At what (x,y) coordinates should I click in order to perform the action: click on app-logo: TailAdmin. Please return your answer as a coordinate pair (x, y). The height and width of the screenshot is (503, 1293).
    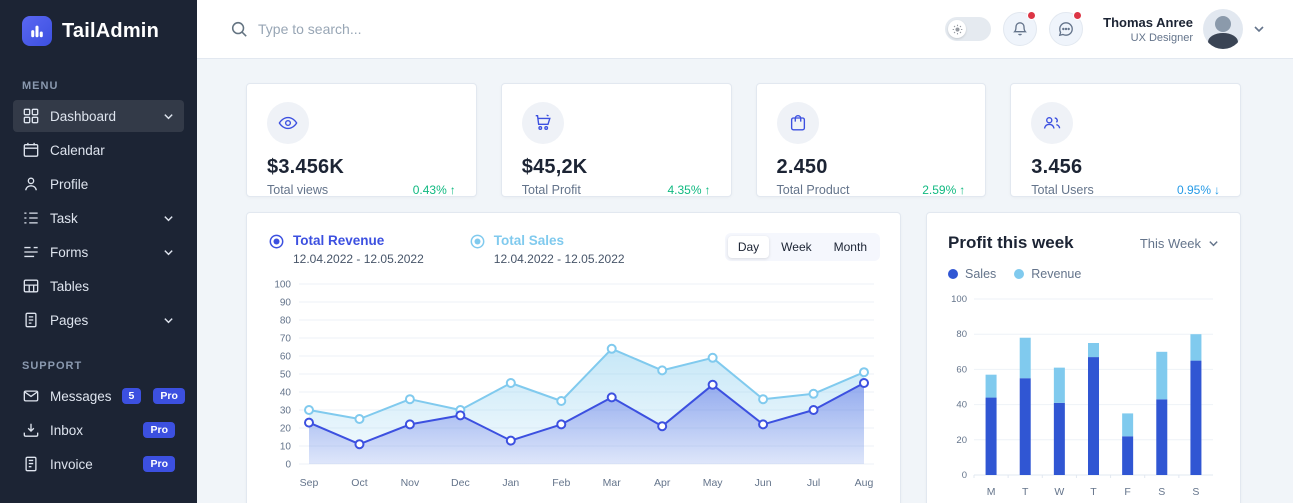
    Looking at the image, I should click on (98, 28).